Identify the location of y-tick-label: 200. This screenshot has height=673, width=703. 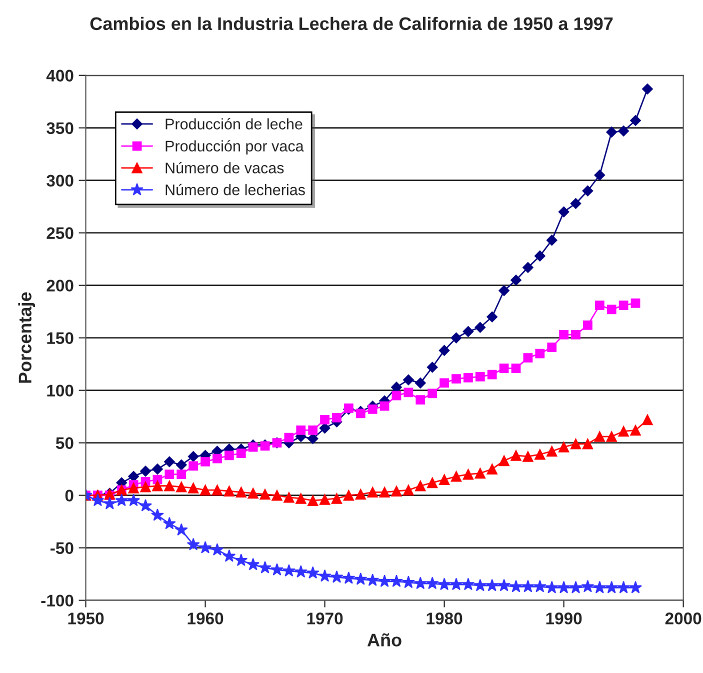
(60, 286).